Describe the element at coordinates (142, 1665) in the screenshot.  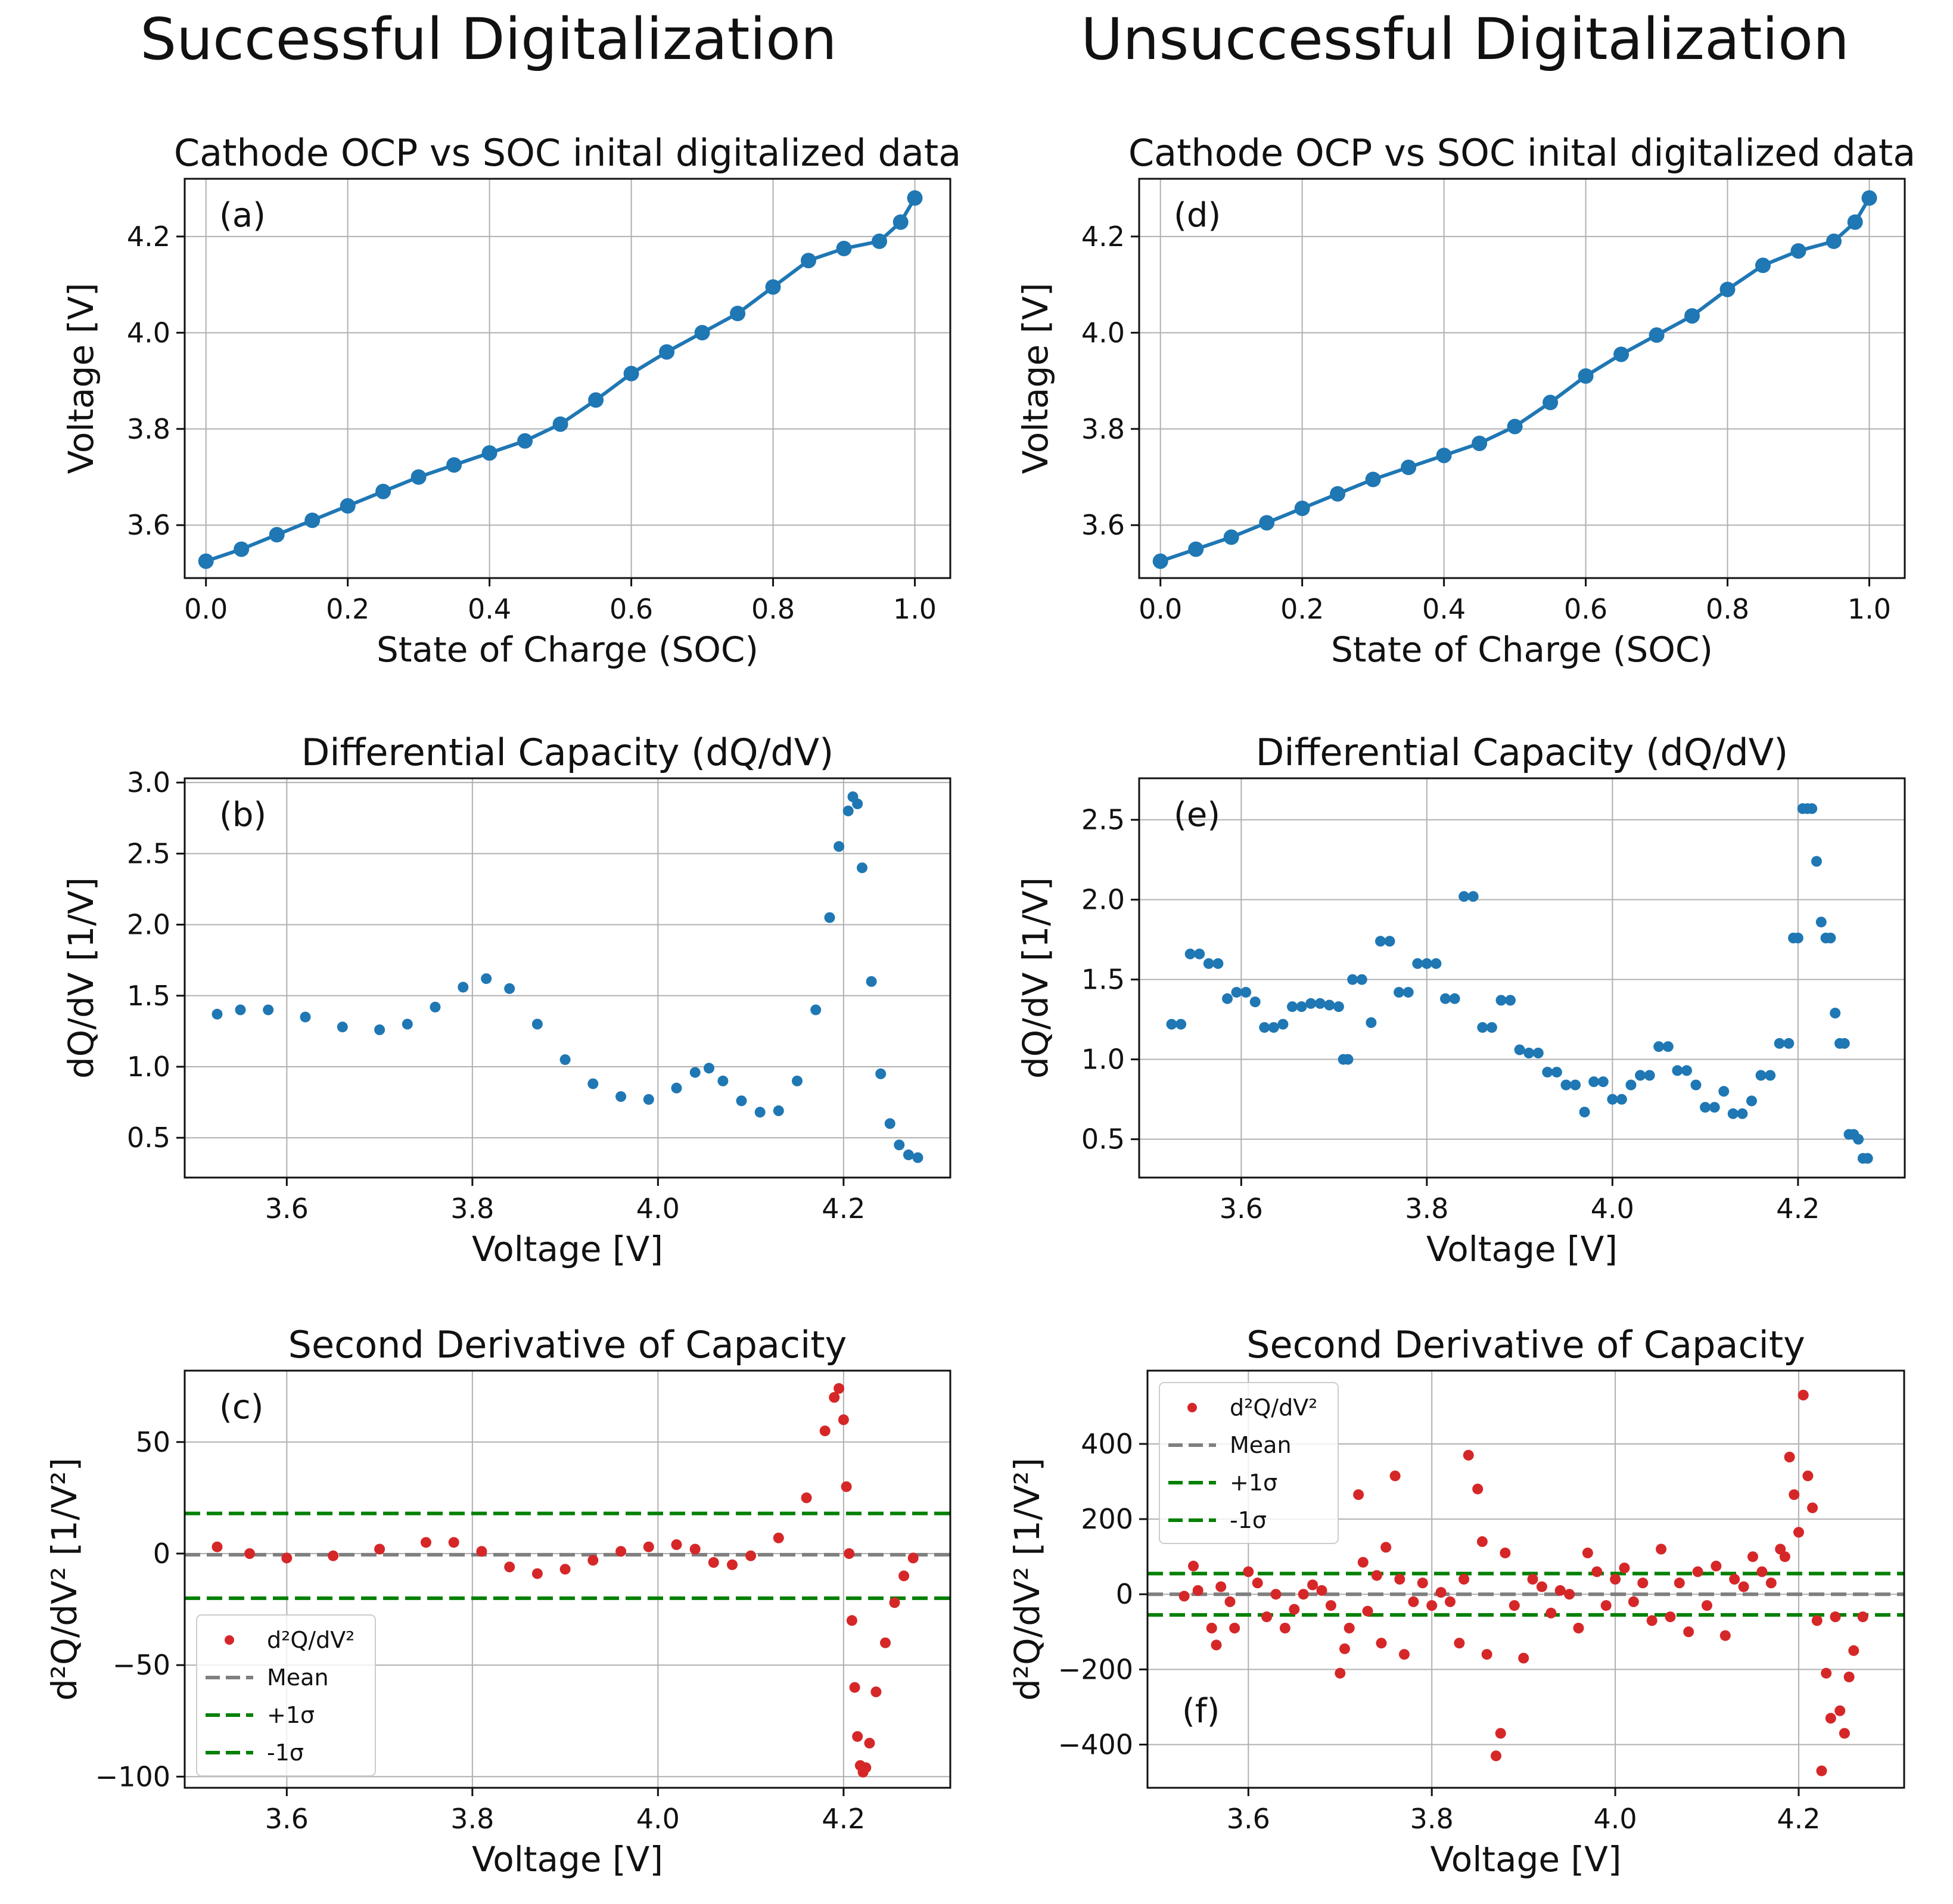
I see `chart-c-ytick-label-1: −50` at that location.